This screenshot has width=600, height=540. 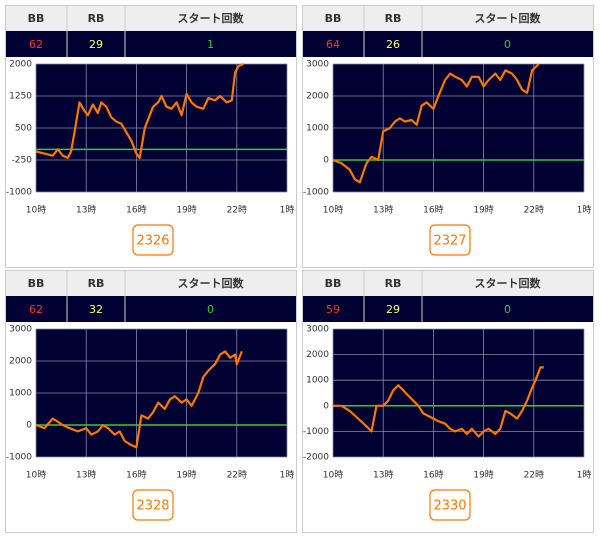 I want to click on machine-button-label: 2326, so click(x=152, y=241).